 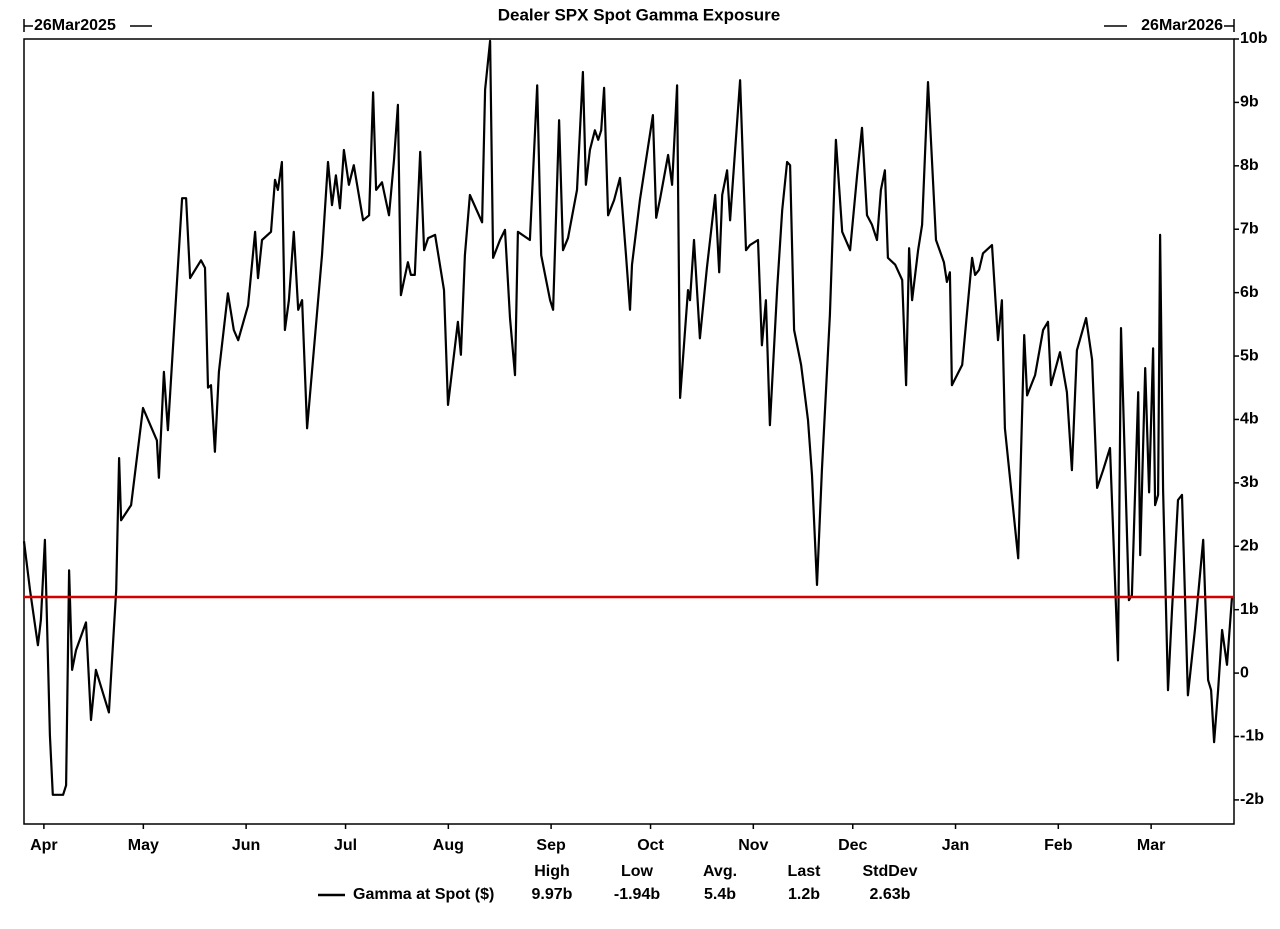 I want to click on y-tick-label: 6b, so click(x=1249, y=292).